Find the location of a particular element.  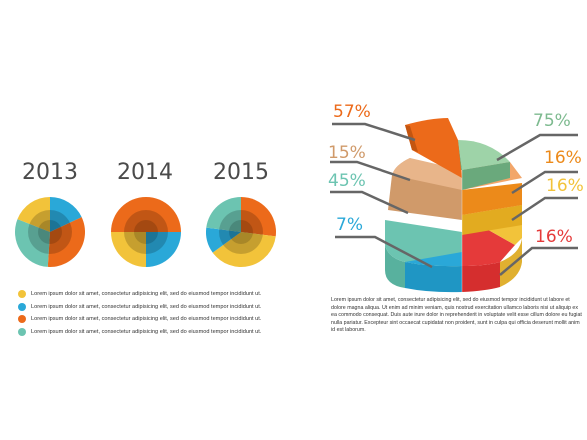

year-title-2015: 2015 is located at coordinates (241, 172).